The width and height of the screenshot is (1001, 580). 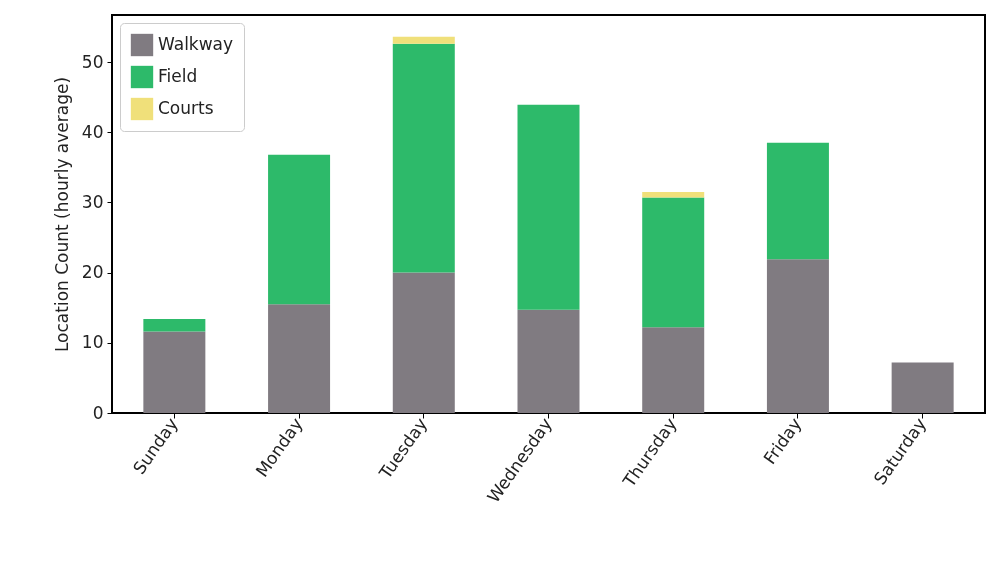 What do you see at coordinates (61, 214) in the screenshot?
I see `y-axis-title: Location Count (hourly average)` at bounding box center [61, 214].